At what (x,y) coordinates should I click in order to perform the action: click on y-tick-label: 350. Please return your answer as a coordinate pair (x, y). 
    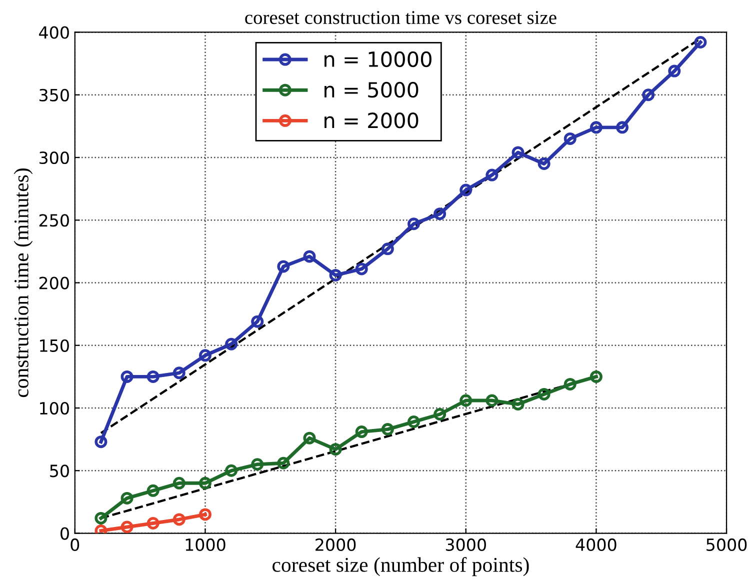
    Looking at the image, I should click on (54, 95).